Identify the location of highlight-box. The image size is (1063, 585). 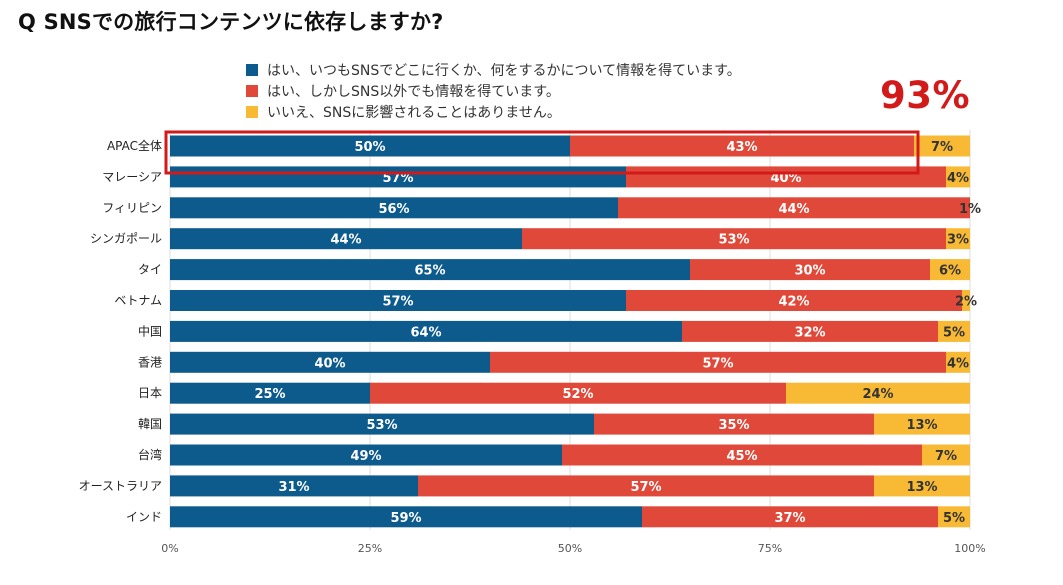
(542, 152).